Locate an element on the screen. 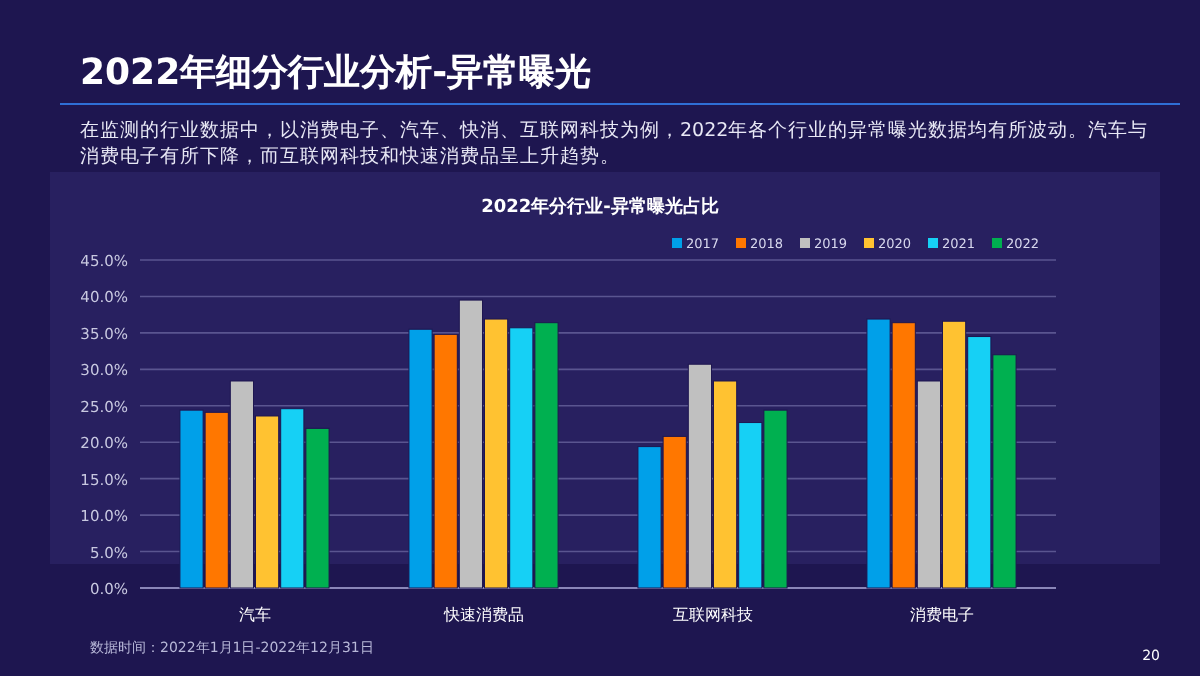  x-tick-label: 汽车 is located at coordinates (254, 615).